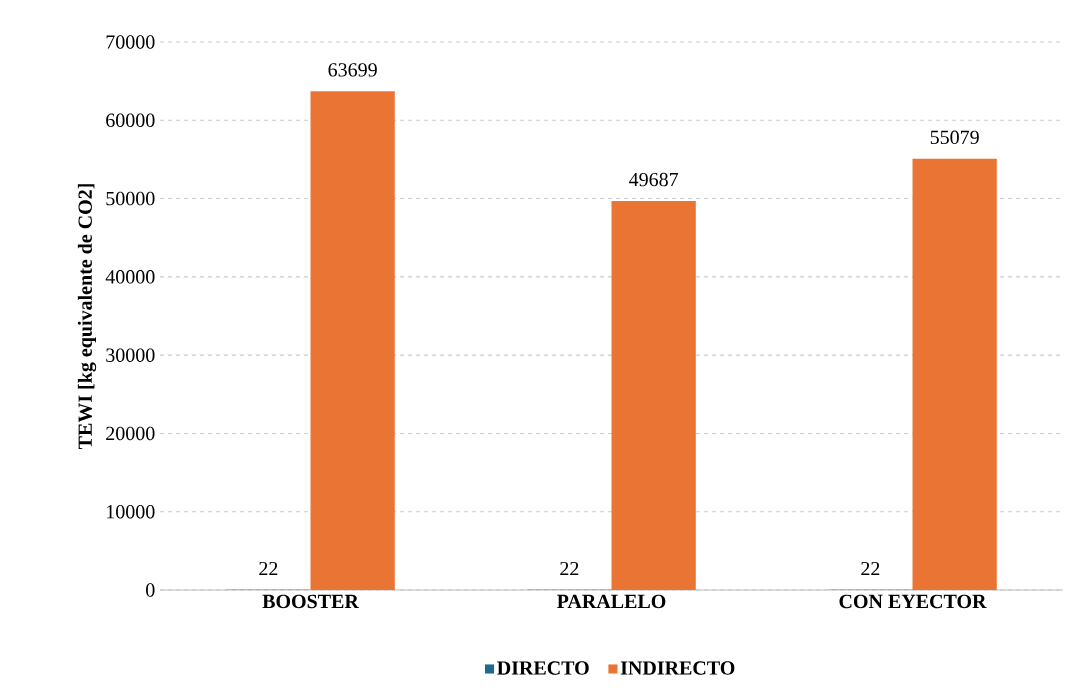 This screenshot has width=1080, height=700. What do you see at coordinates (130, 120) in the screenshot?
I see `y-tick-label: 60000` at bounding box center [130, 120].